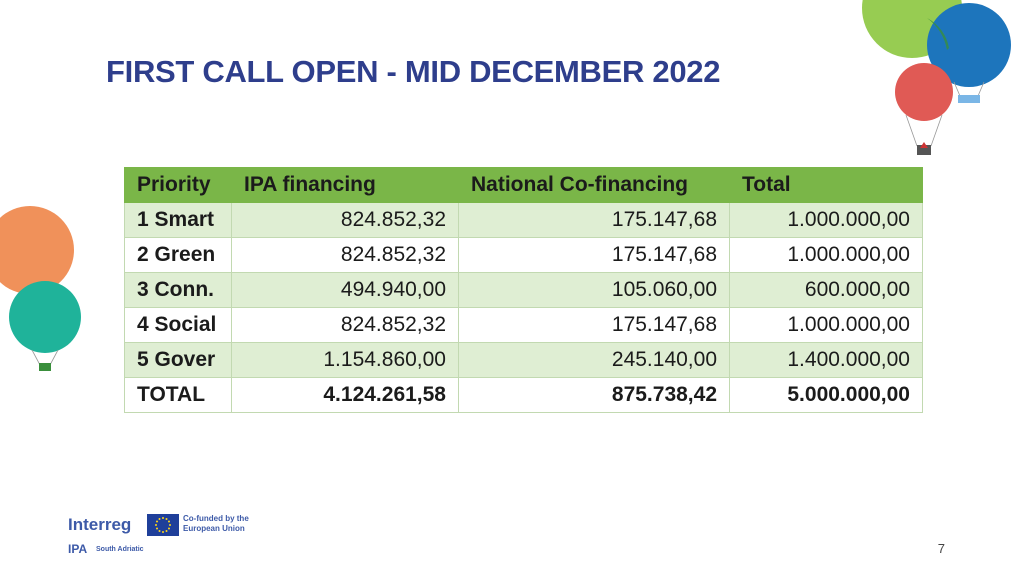  Describe the element at coordinates (594, 395) in the screenshot. I see `national-cell: 875.738,42` at that location.